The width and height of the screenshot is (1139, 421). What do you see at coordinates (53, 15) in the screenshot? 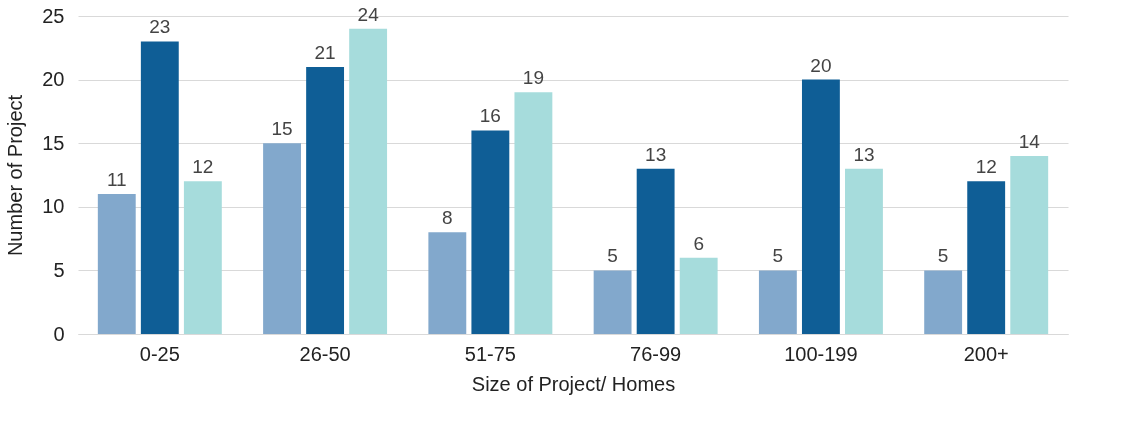
I see `y-tick-label: 25` at bounding box center [53, 15].